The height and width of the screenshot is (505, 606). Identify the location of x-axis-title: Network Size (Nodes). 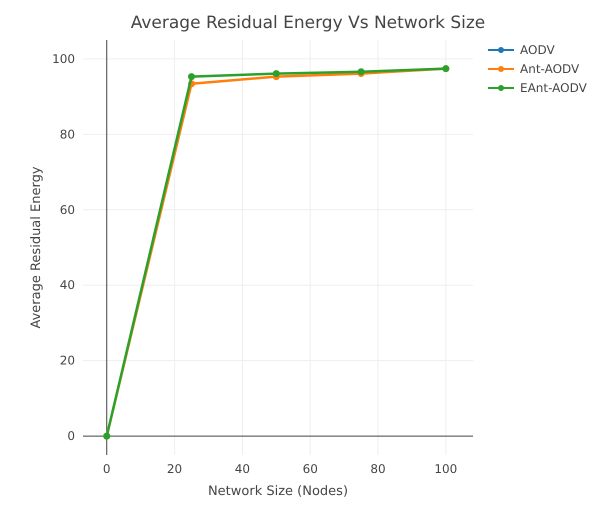
(278, 491).